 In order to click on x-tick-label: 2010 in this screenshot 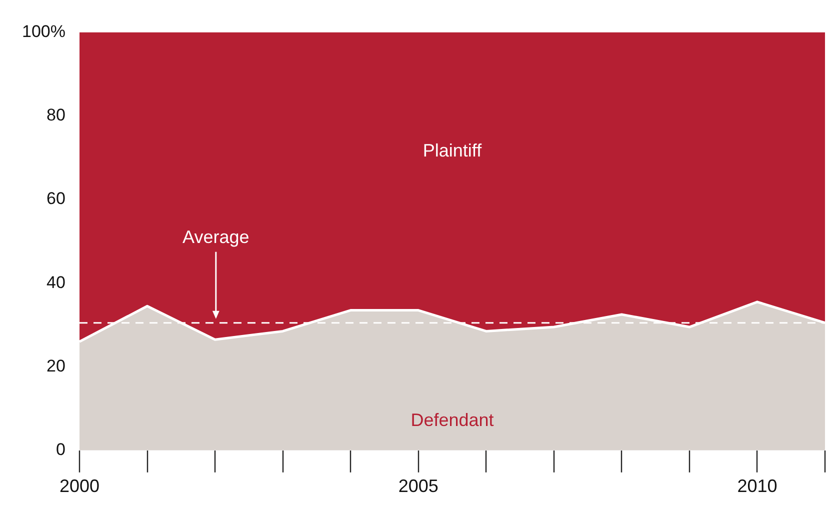, I will do `click(757, 486)`.